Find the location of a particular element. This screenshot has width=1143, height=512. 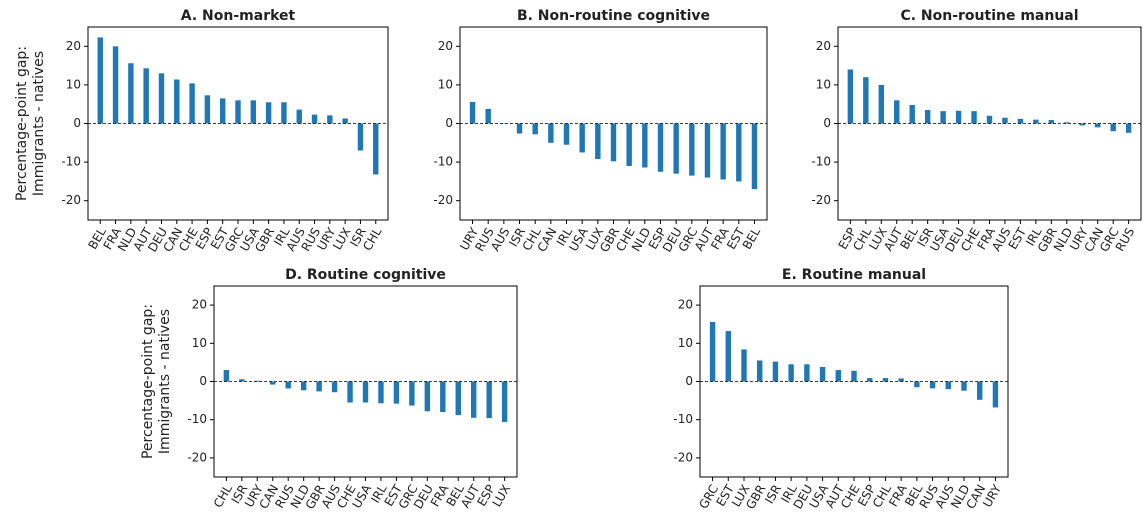

x-tick-label: URY is located at coordinates (992, 496).